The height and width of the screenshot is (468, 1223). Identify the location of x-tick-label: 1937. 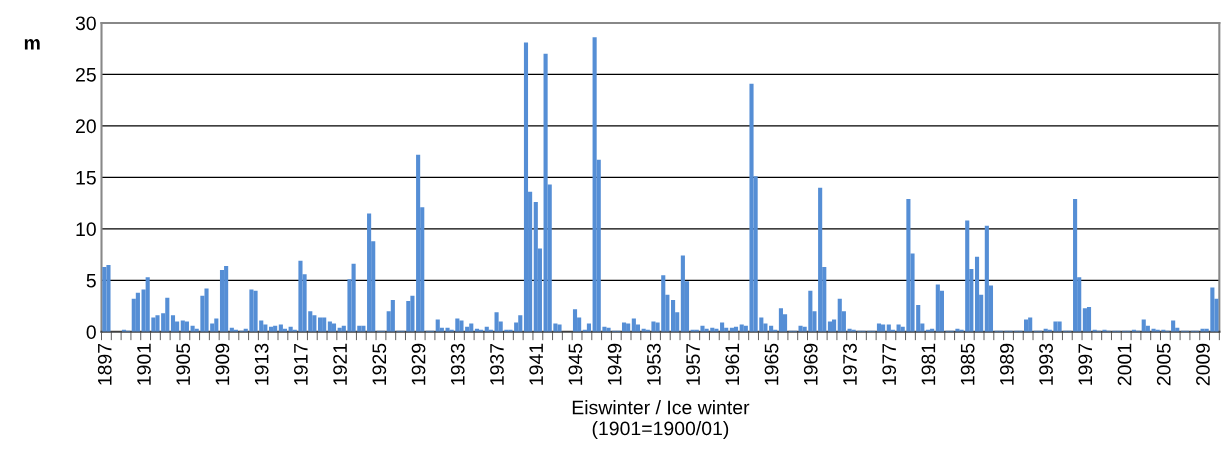
(497, 364).